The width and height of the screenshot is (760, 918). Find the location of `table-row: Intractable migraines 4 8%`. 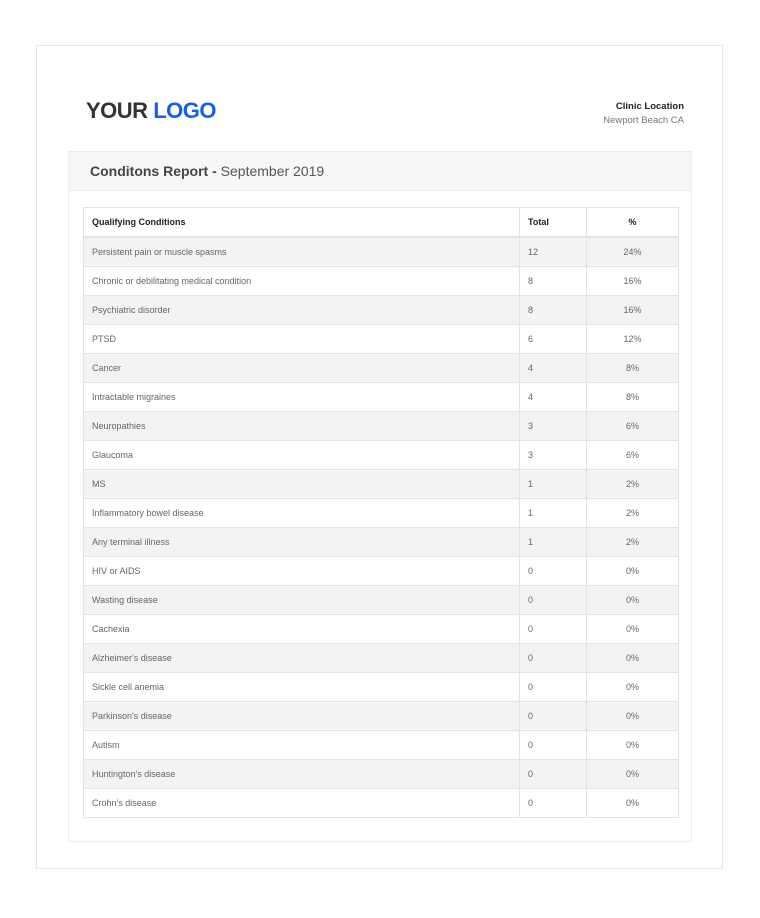

table-row: Intractable migraines 4 8% is located at coordinates (381, 397).